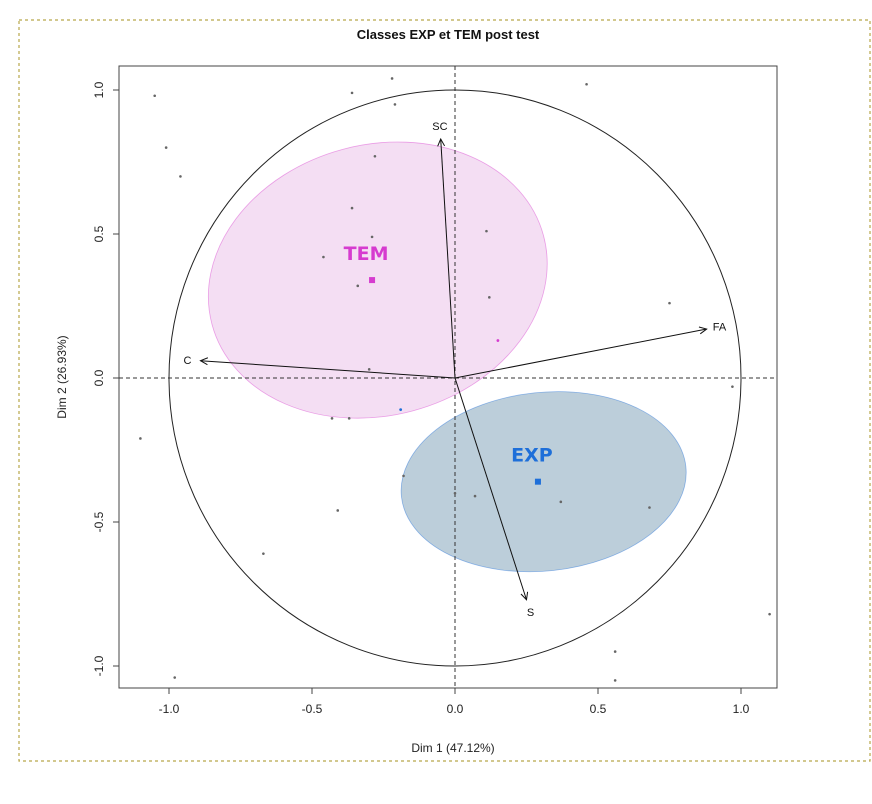 This screenshot has width=872, height=804. What do you see at coordinates (703, 330) in the screenshot?
I see `arrowhead-fa` at bounding box center [703, 330].